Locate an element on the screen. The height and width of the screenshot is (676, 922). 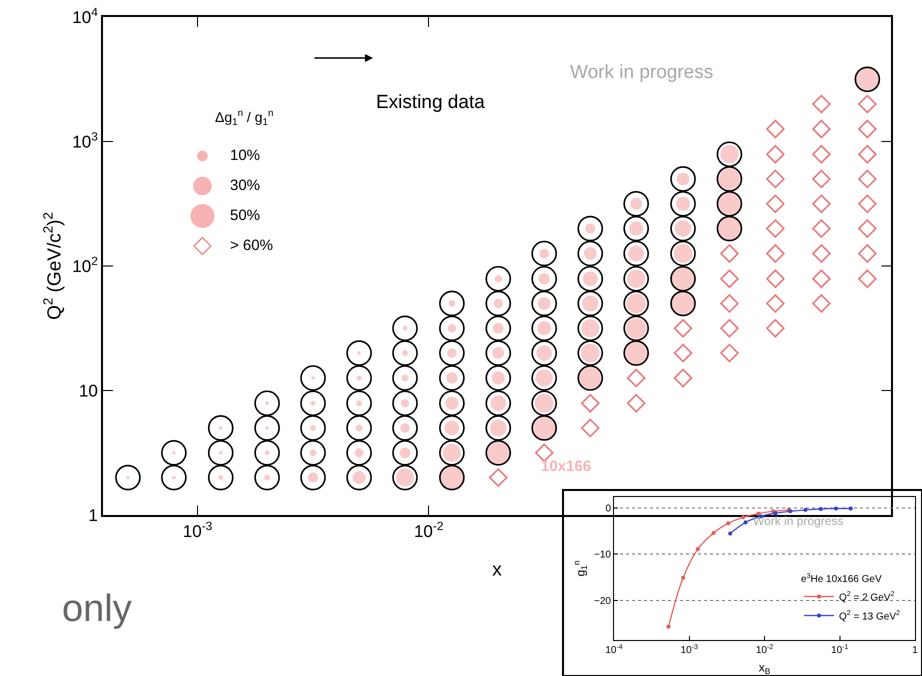
legend-label: Q$^{2}$ = 13 GeV$^{2}$ is located at coordinates (869, 616).